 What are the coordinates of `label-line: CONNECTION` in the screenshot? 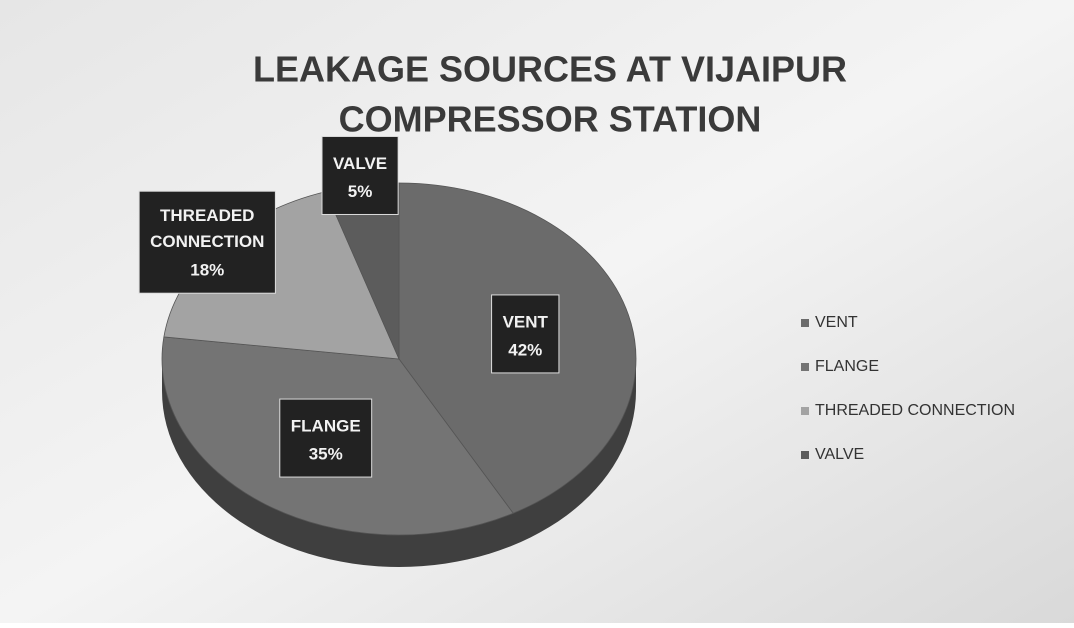 It's located at (207, 242).